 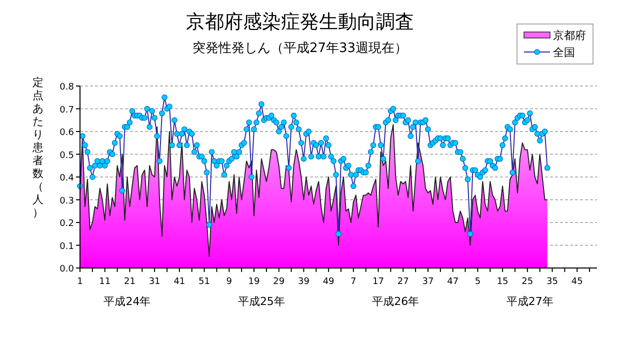 What do you see at coordinates (552, 282) in the screenshot?
I see `x-tick-label: 35` at bounding box center [552, 282].